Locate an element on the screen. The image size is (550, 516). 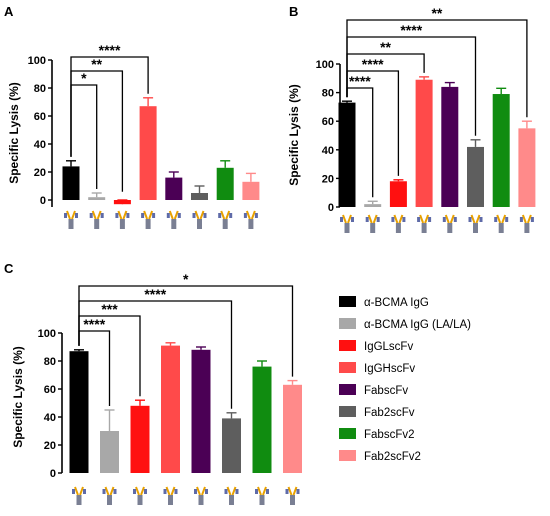
legend-label-0: α-BCMA IgG is located at coordinates (396, 303).